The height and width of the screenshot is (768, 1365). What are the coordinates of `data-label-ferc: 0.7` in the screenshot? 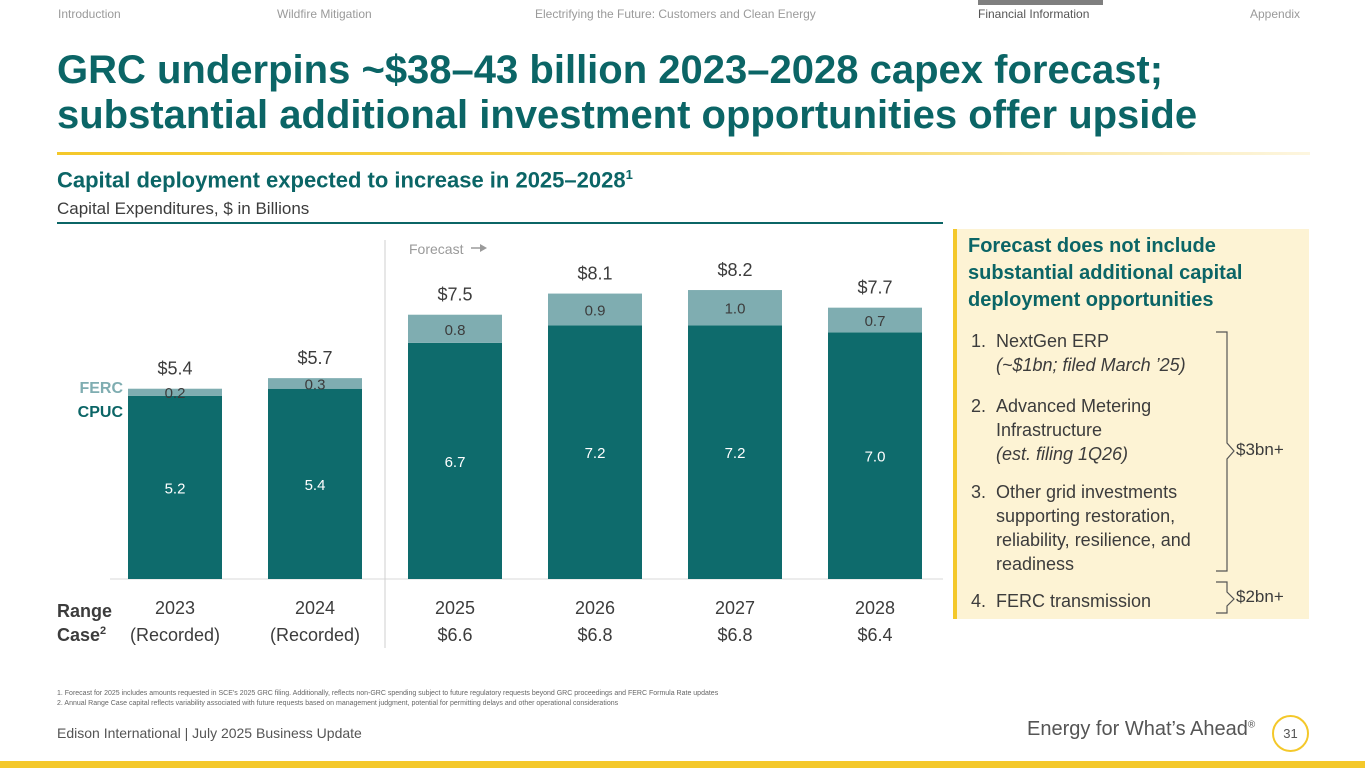 It's located at (875, 321).